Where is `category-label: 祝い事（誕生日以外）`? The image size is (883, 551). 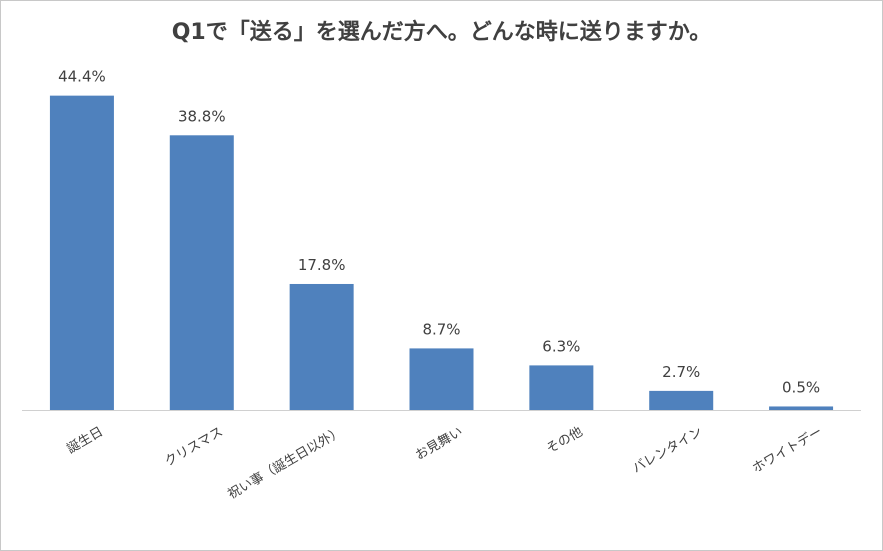
category-label: 祝い事（誕生日以外） is located at coordinates (286, 463).